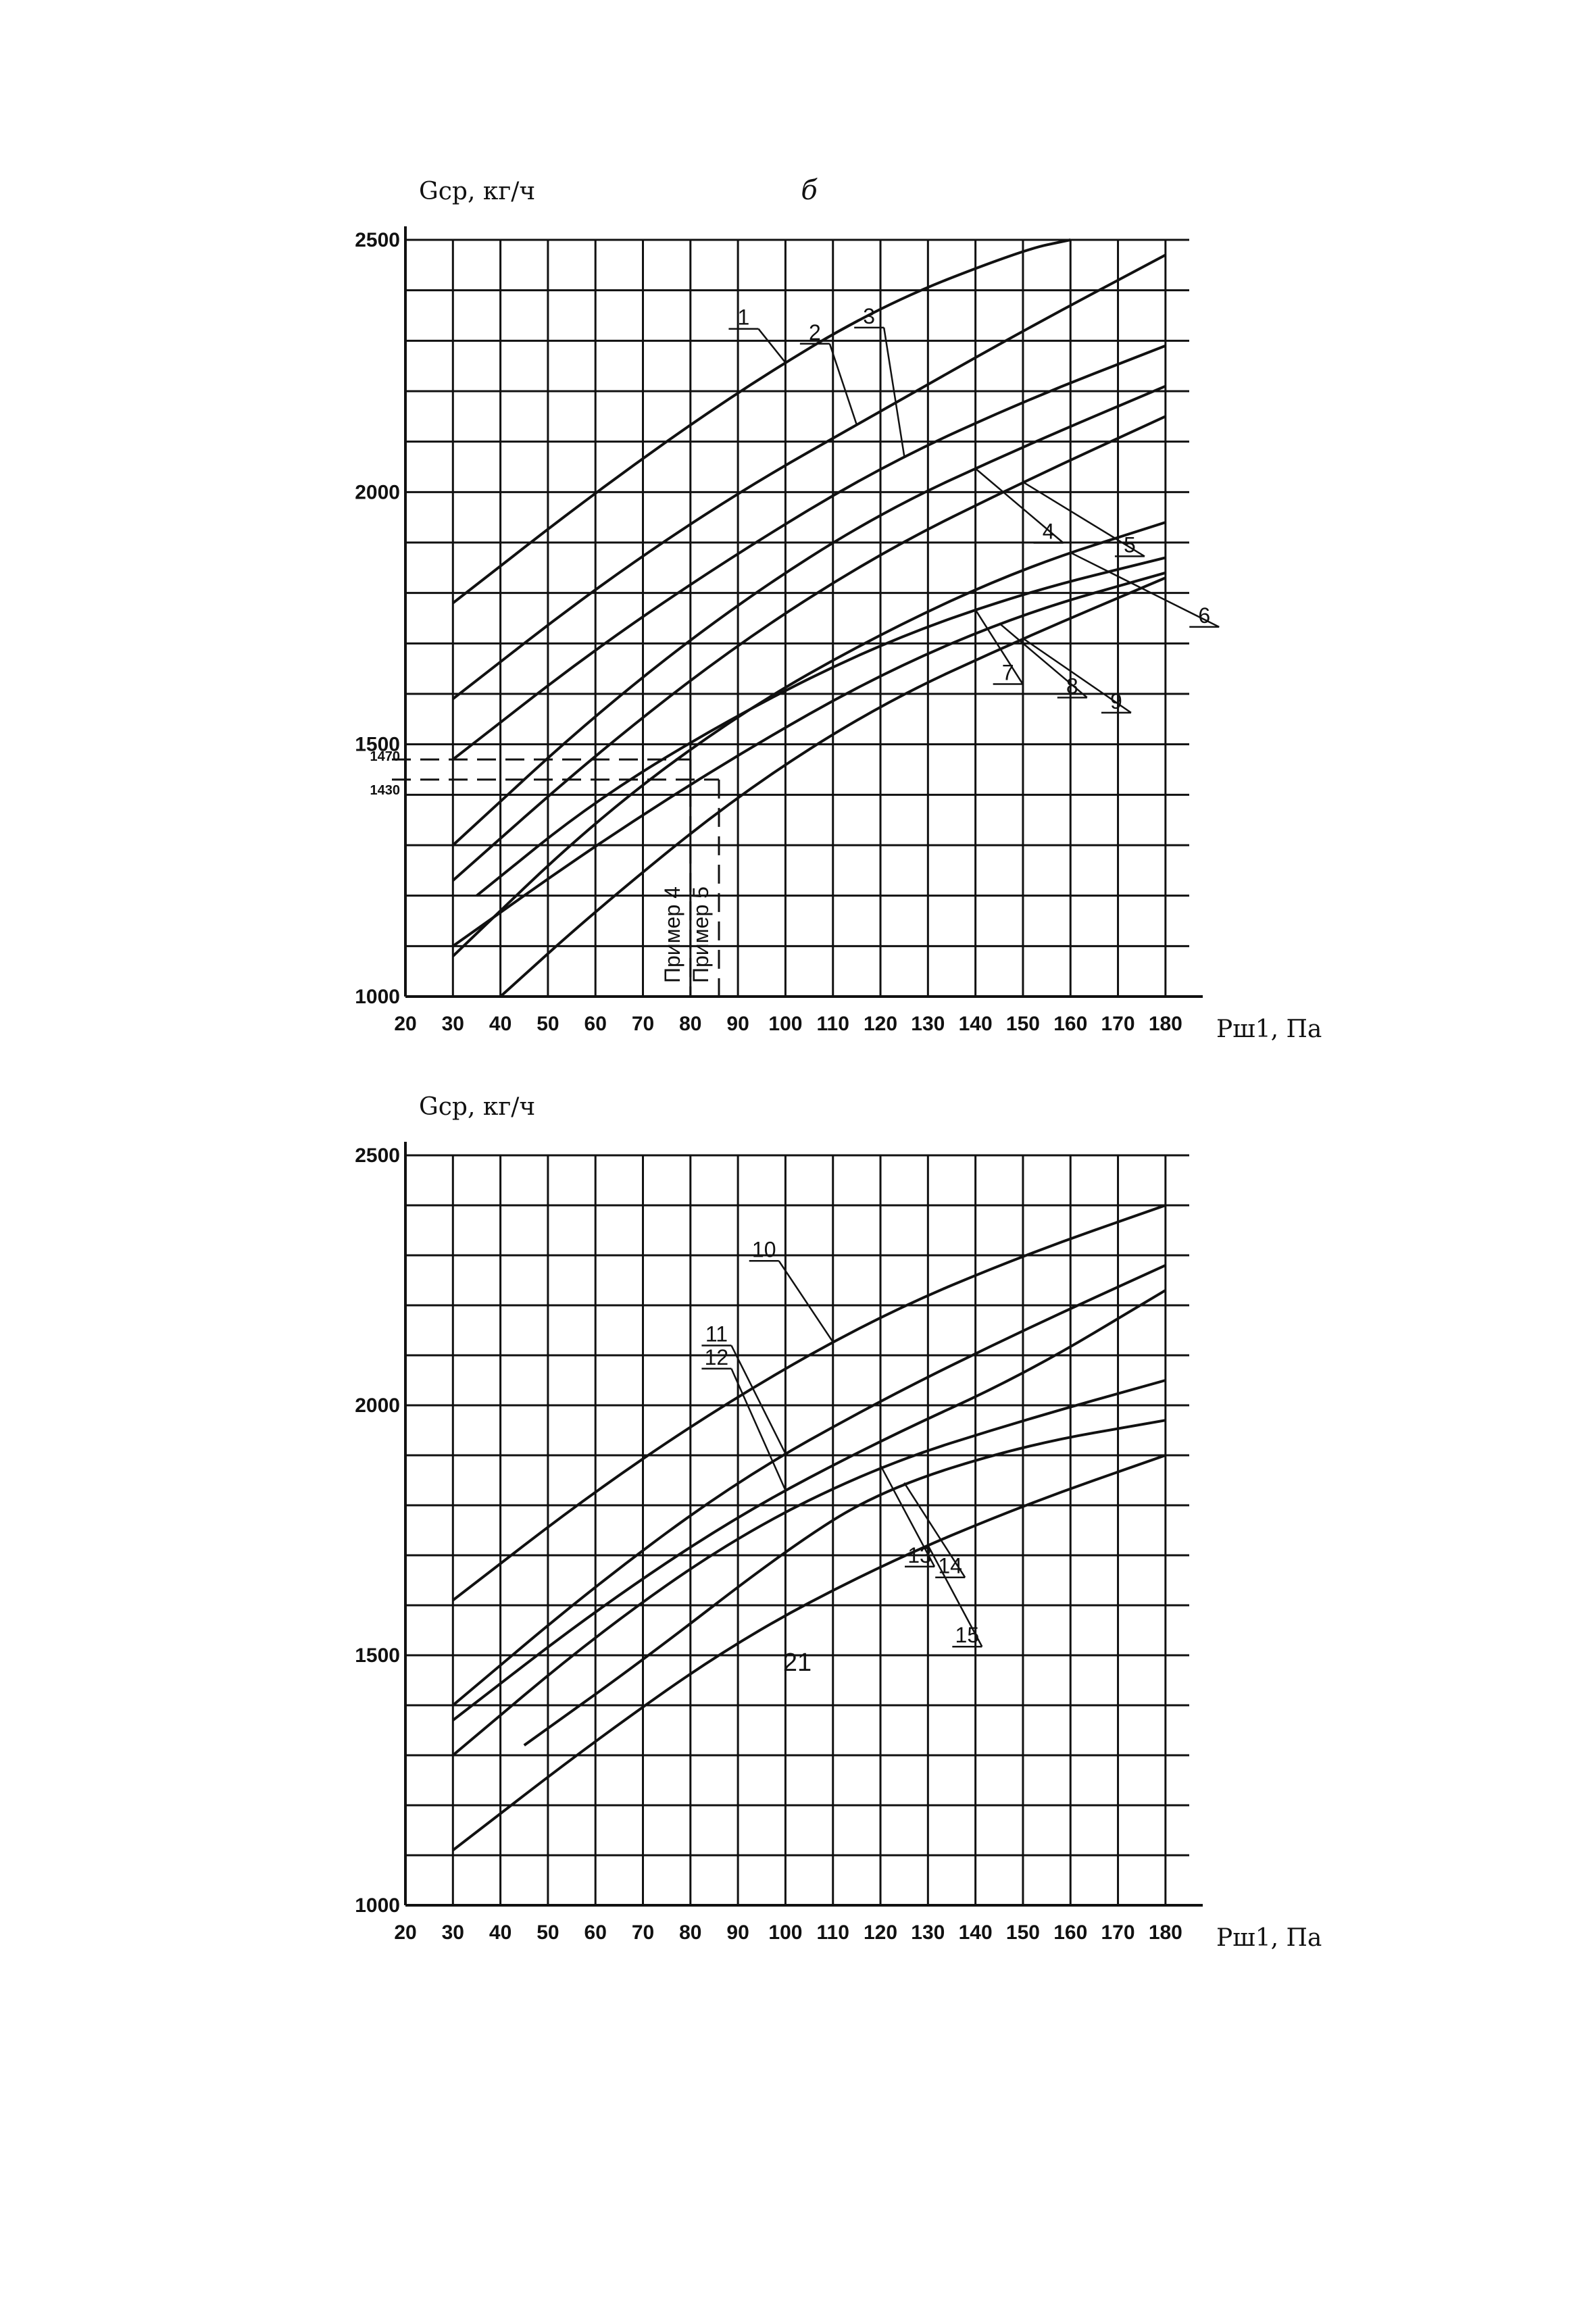  I want to click on series-label: 9, so click(1116, 701).